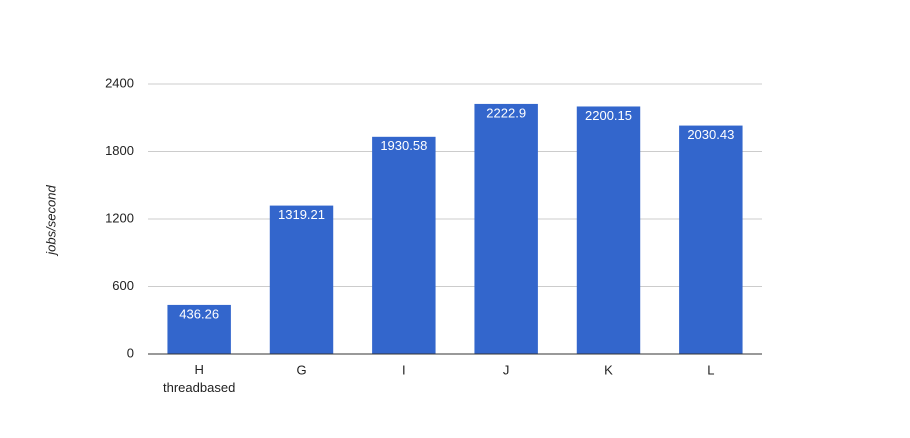 The width and height of the screenshot is (910, 438). Describe the element at coordinates (608, 115) in the screenshot. I see `value-label: 2200.15` at that location.